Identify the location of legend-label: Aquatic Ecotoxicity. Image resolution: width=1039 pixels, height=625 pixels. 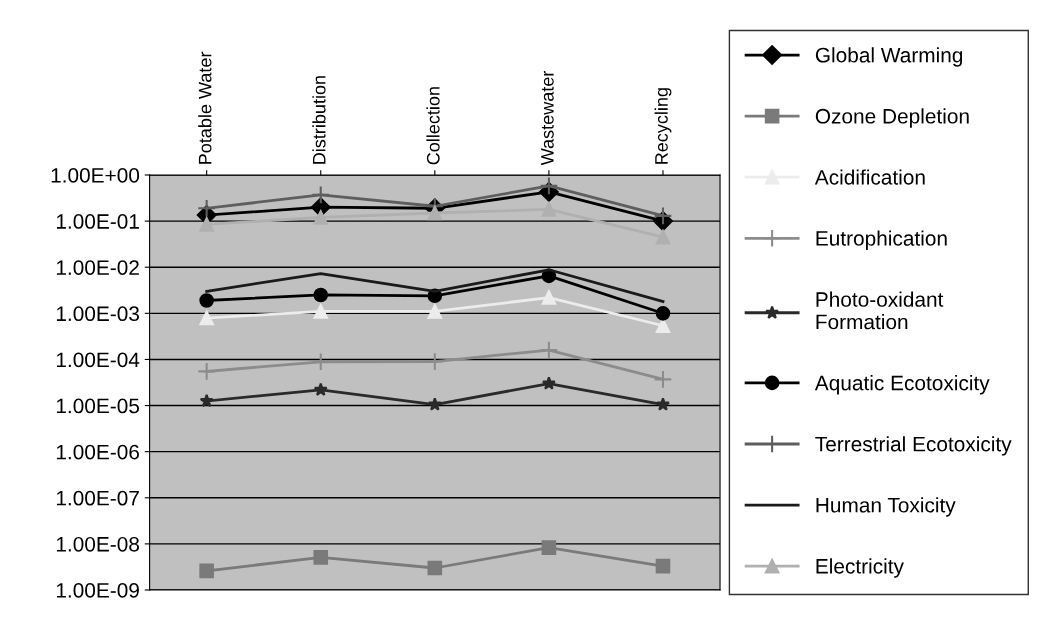
(902, 385).